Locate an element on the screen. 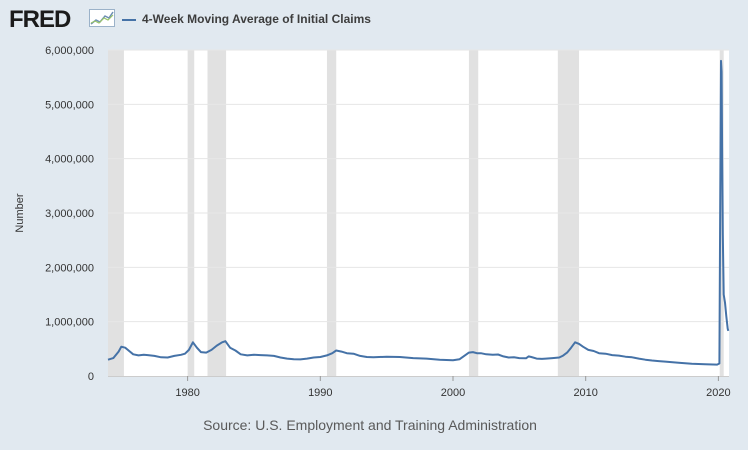  x-axis-ticks: 1980 1990 2000 2010 2020 is located at coordinates (453, 387).